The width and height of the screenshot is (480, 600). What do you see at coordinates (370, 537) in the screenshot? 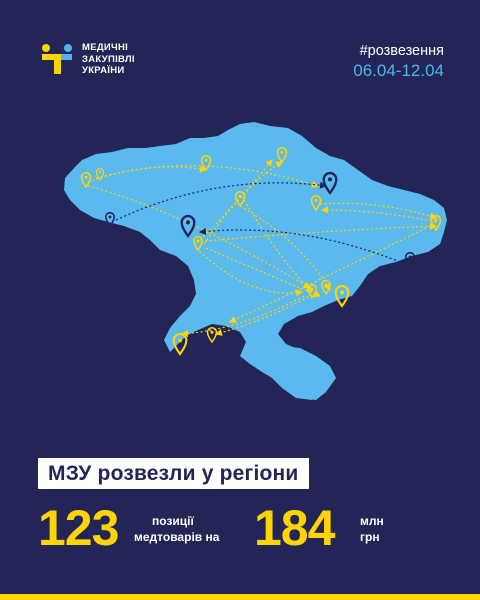
I see `amount-unit-2: грн` at bounding box center [370, 537].